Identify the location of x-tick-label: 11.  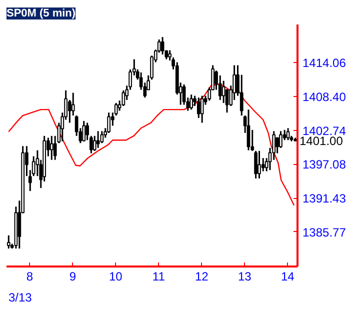
(159, 277).